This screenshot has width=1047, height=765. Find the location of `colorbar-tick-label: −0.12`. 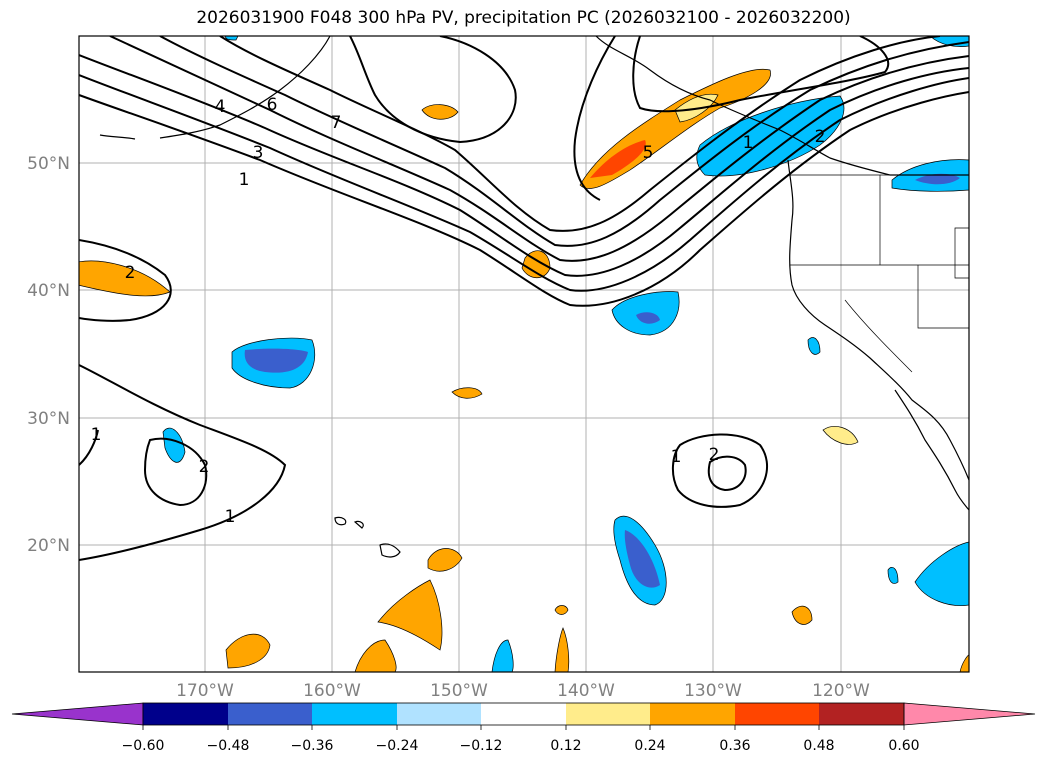

colorbar-tick-label: −0.12 is located at coordinates (481, 746).